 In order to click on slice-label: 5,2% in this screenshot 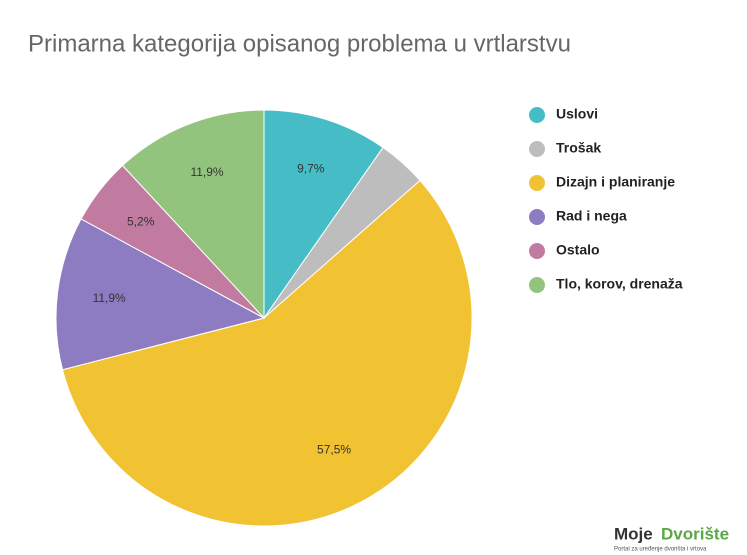, I will do `click(141, 222)`.